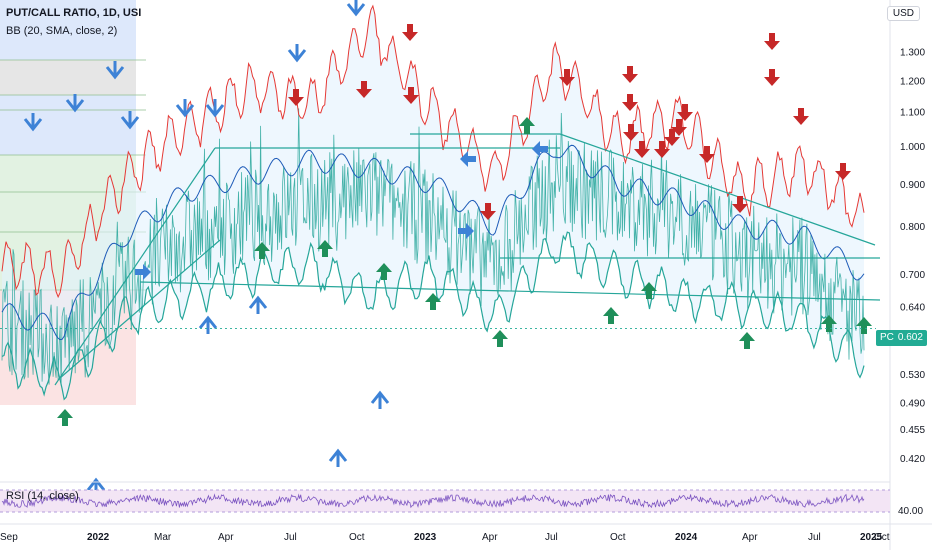 The width and height of the screenshot is (932, 555). What do you see at coordinates (74, 13) in the screenshot?
I see `chart-title: PUT/CALL RATIO, 1D, USI` at bounding box center [74, 13].